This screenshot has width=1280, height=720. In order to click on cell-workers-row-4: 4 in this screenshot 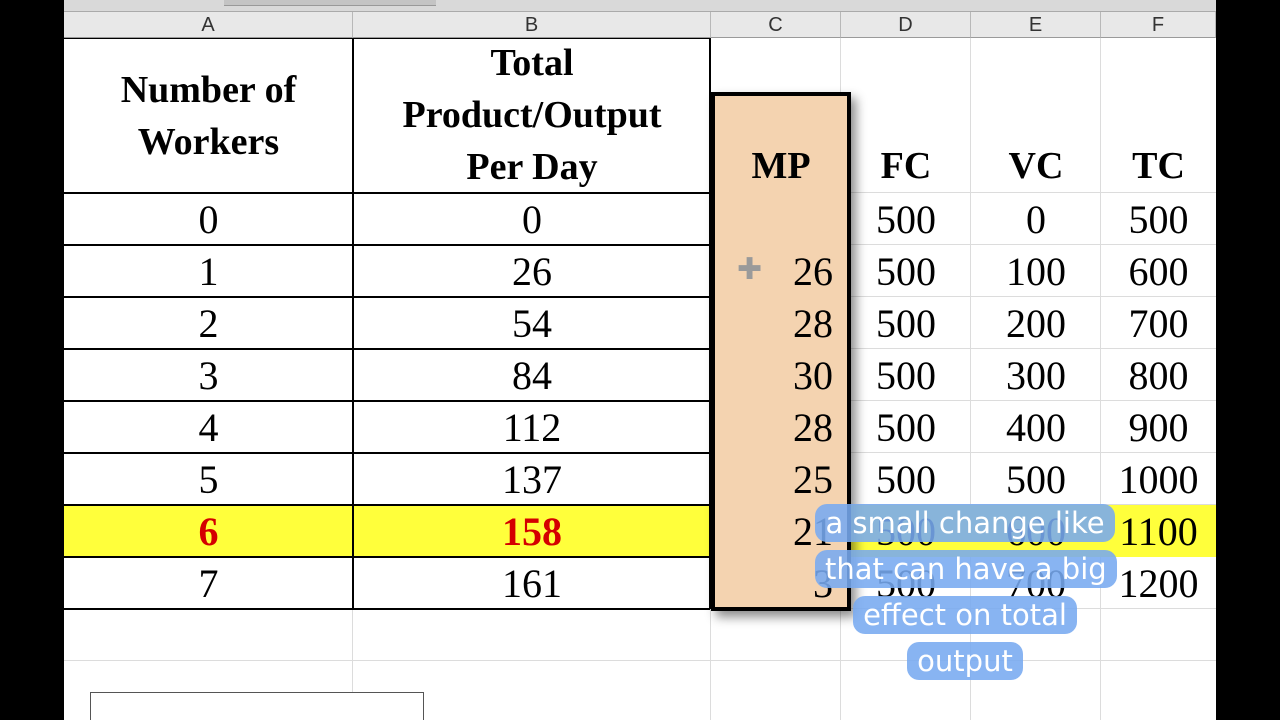, I will do `click(208, 427)`.